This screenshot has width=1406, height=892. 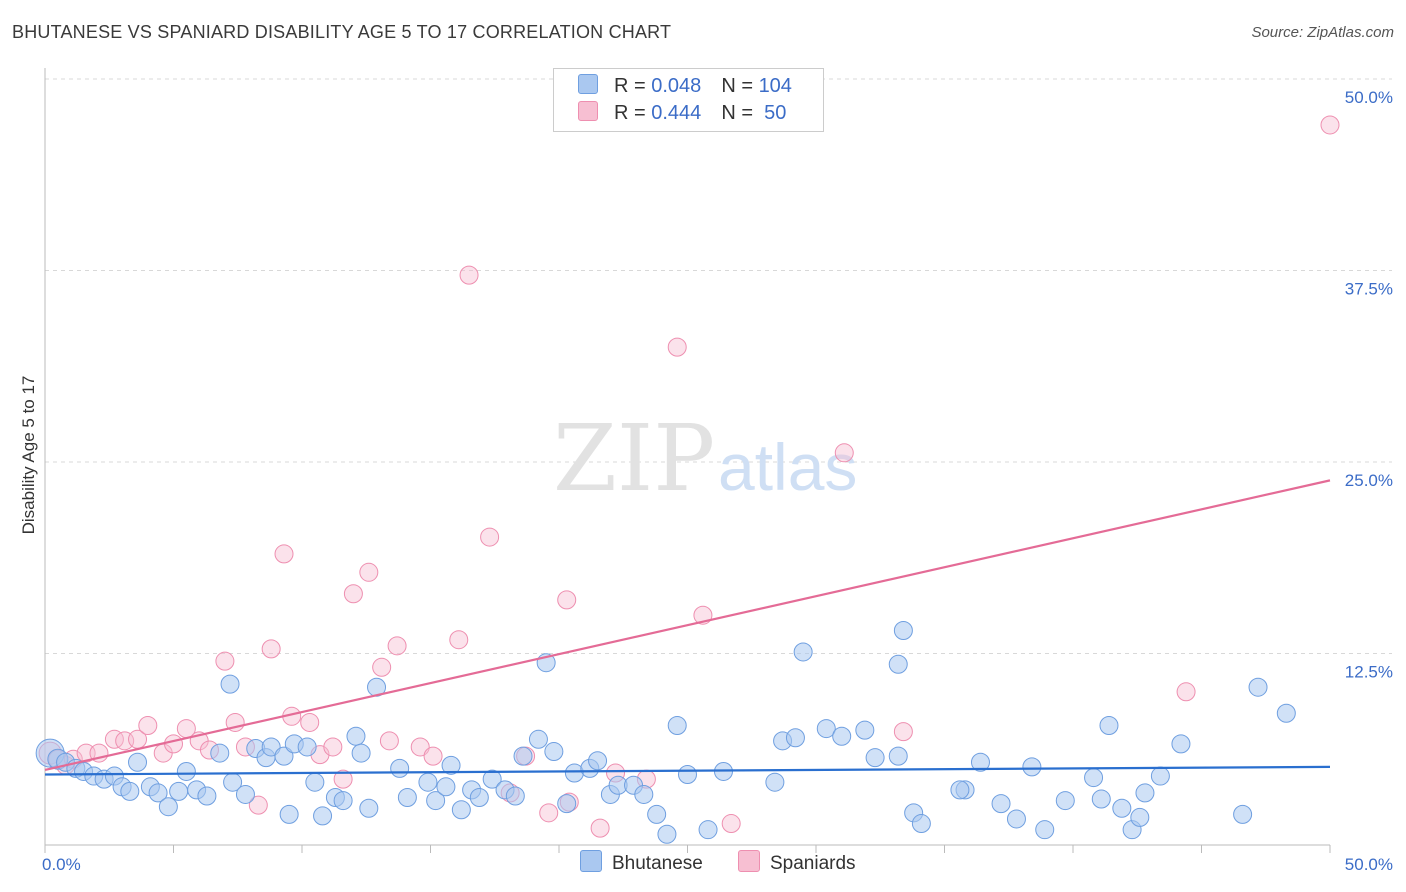 I want to click on legend-swatch-blue, so click(x=588, y=84).